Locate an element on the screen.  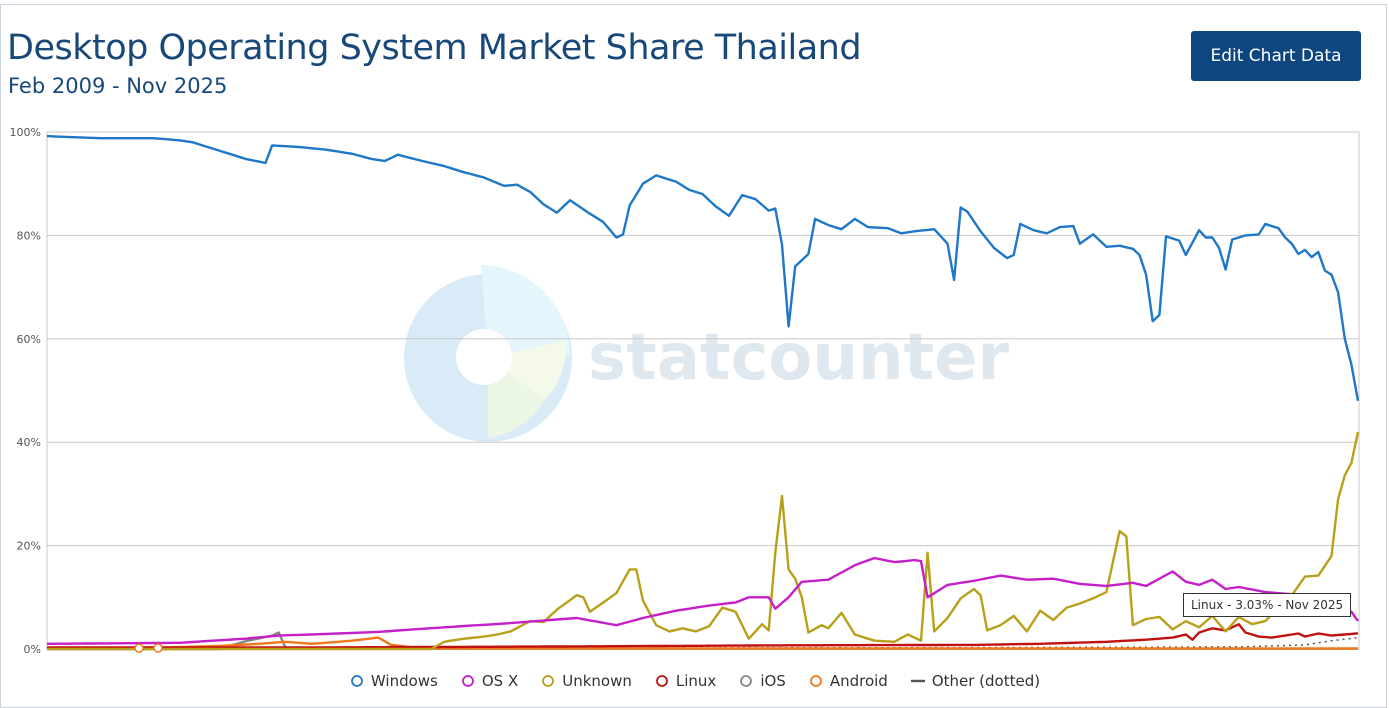
legend-item-os-x: OS X is located at coordinates (489, 681).